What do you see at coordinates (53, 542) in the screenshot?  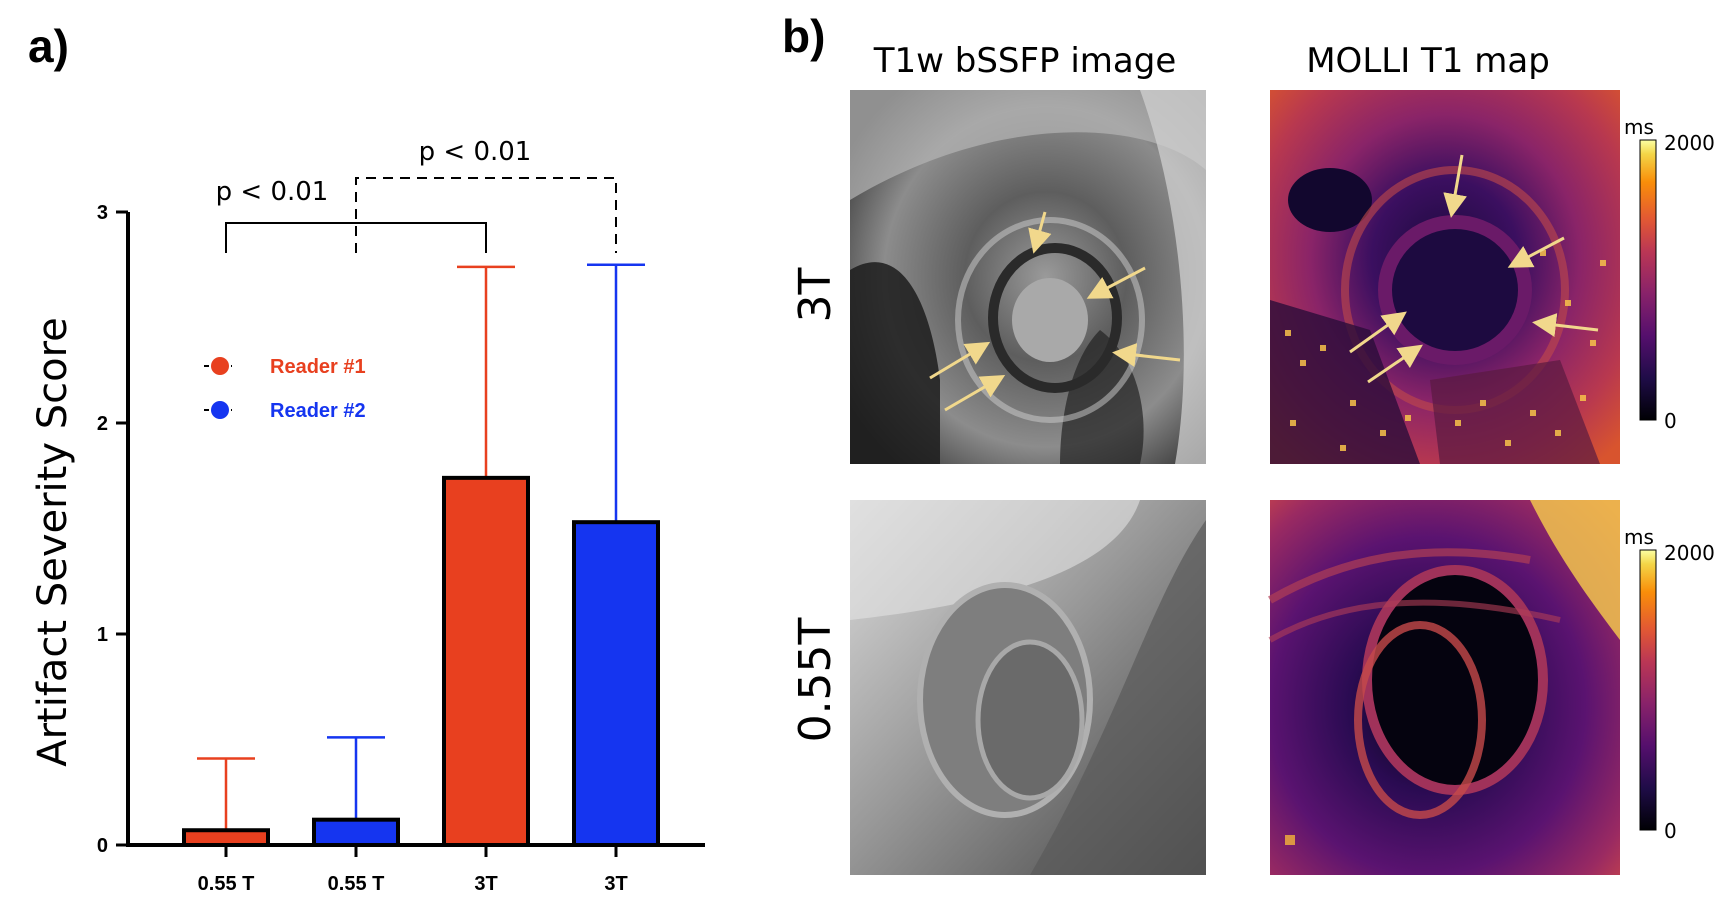 I see `y-axis-label: Artifact Severity Score` at bounding box center [53, 542].